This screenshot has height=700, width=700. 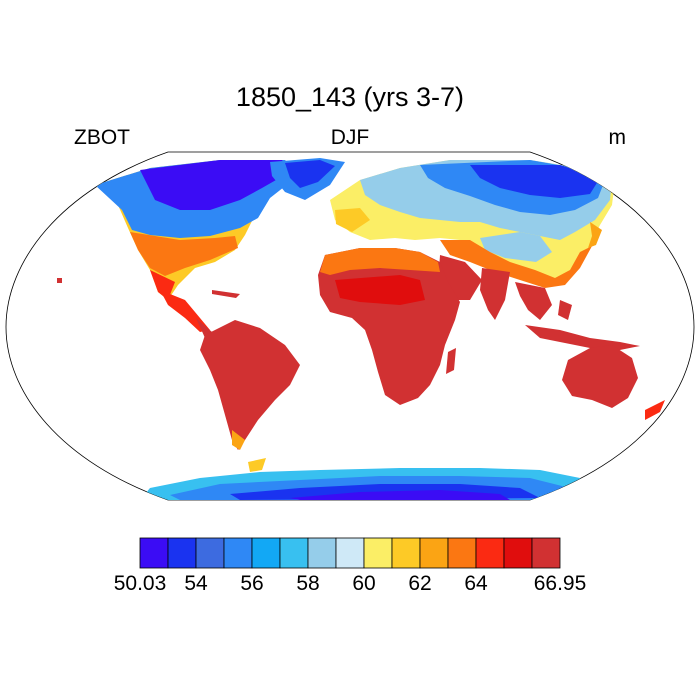 What do you see at coordinates (365, 479) in the screenshot?
I see `antarctica` at bounding box center [365, 479].